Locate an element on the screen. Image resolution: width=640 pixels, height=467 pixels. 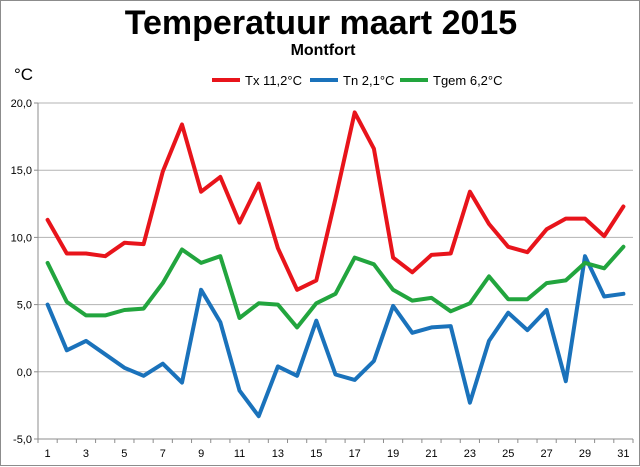
y-tick-label: 15,0 is located at coordinates (21, 171).